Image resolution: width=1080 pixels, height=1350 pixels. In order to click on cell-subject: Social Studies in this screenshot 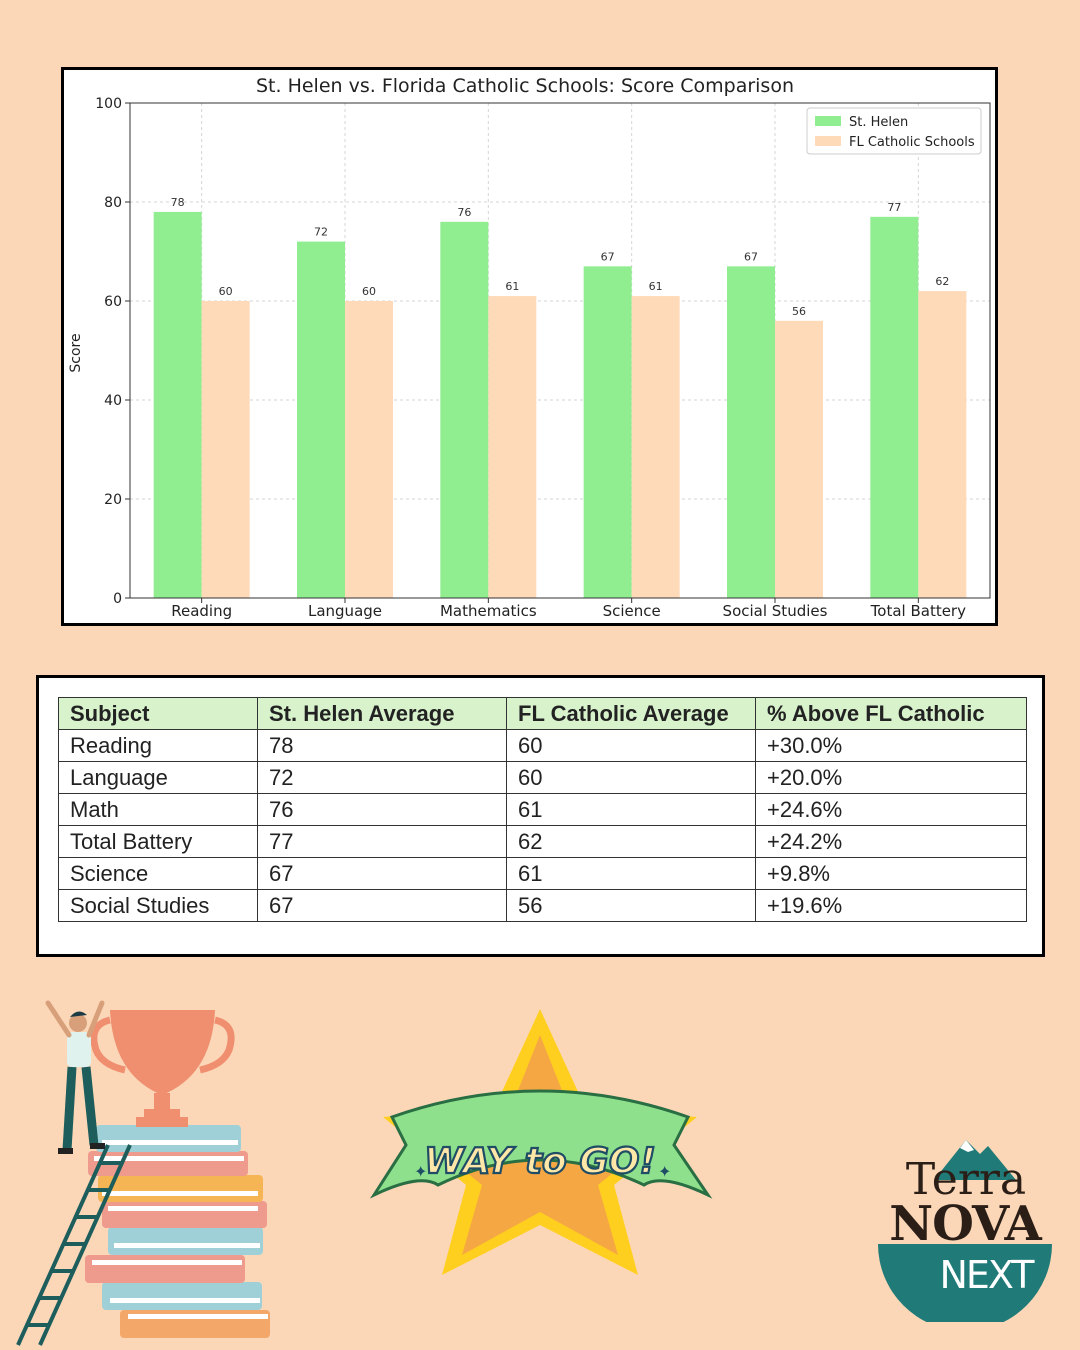, I will do `click(158, 905)`.